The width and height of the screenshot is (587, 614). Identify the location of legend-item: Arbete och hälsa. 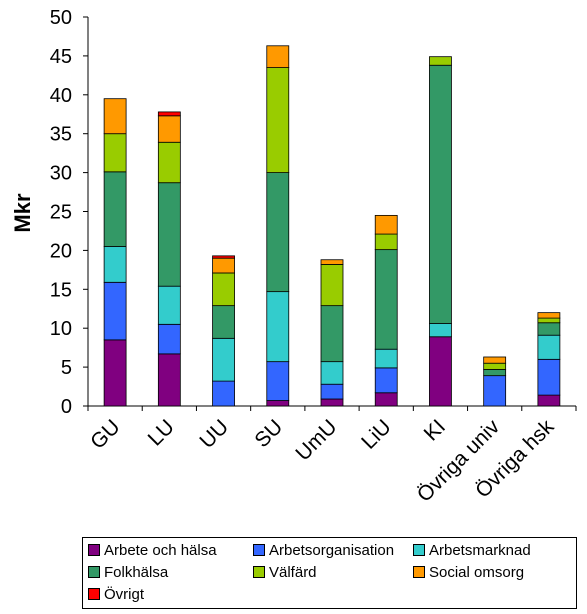
(152, 550).